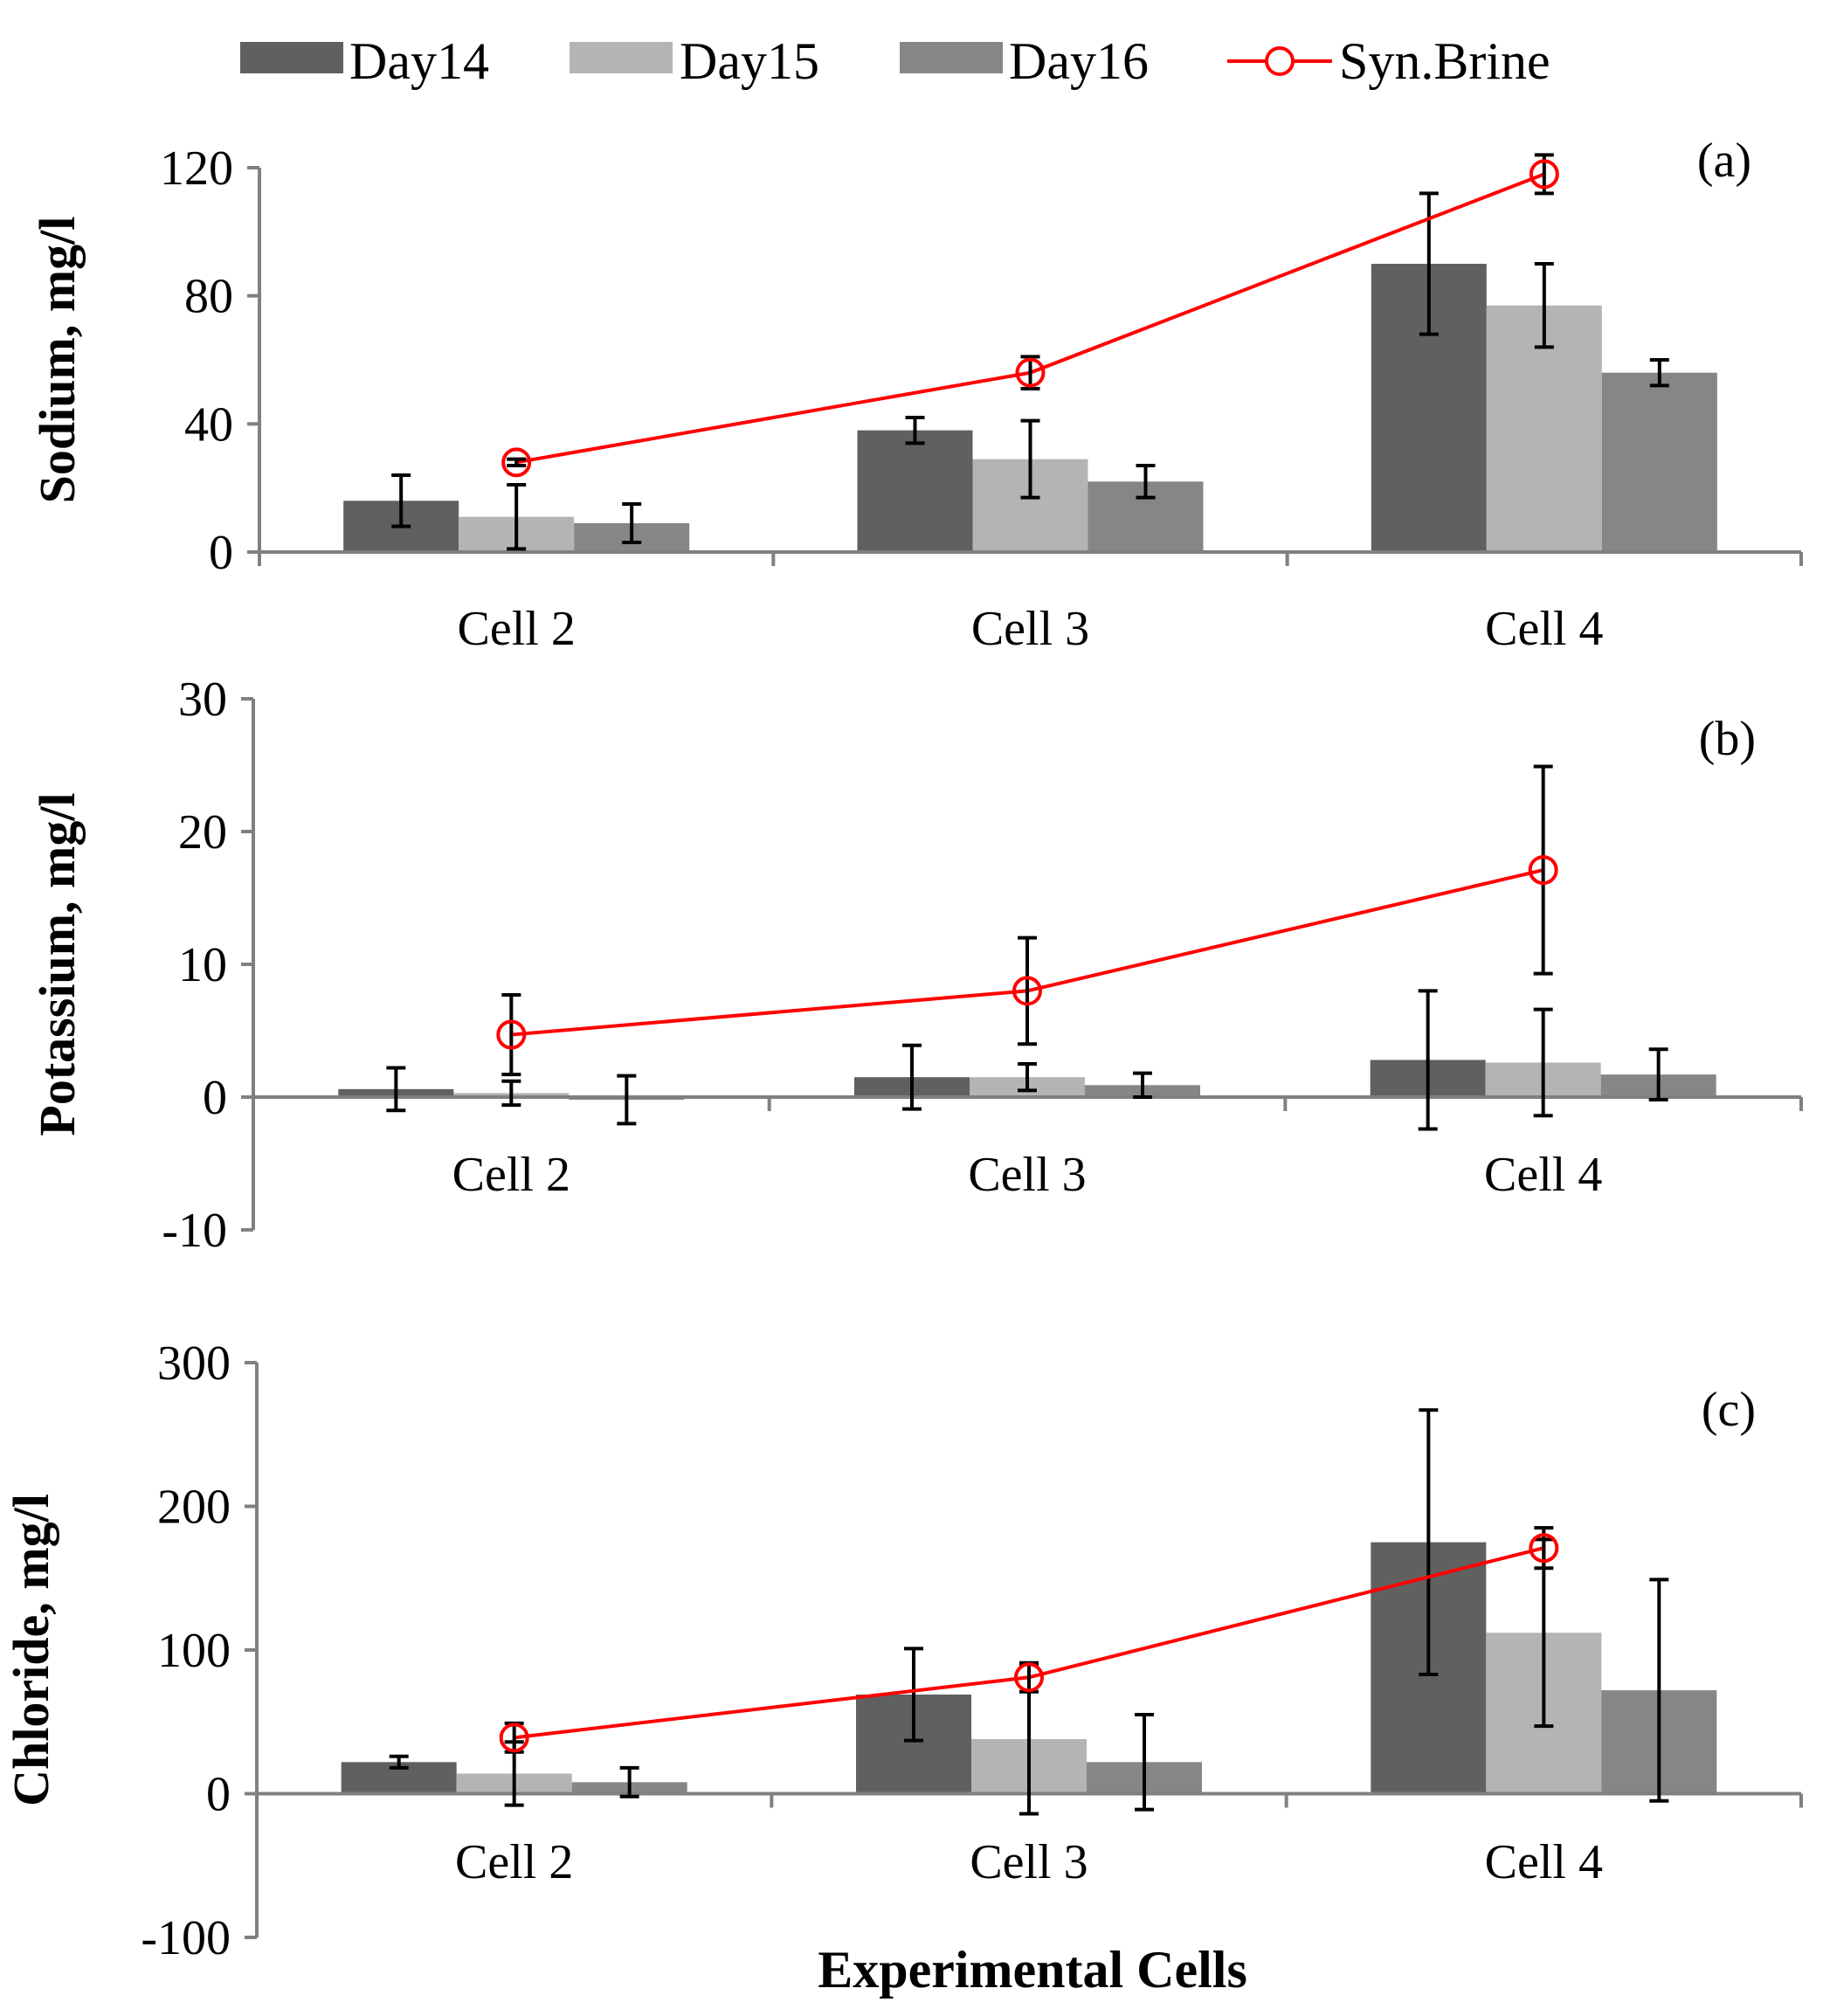  Describe the element at coordinates (202, 700) in the screenshot. I see `y-tick-label: 30` at that location.